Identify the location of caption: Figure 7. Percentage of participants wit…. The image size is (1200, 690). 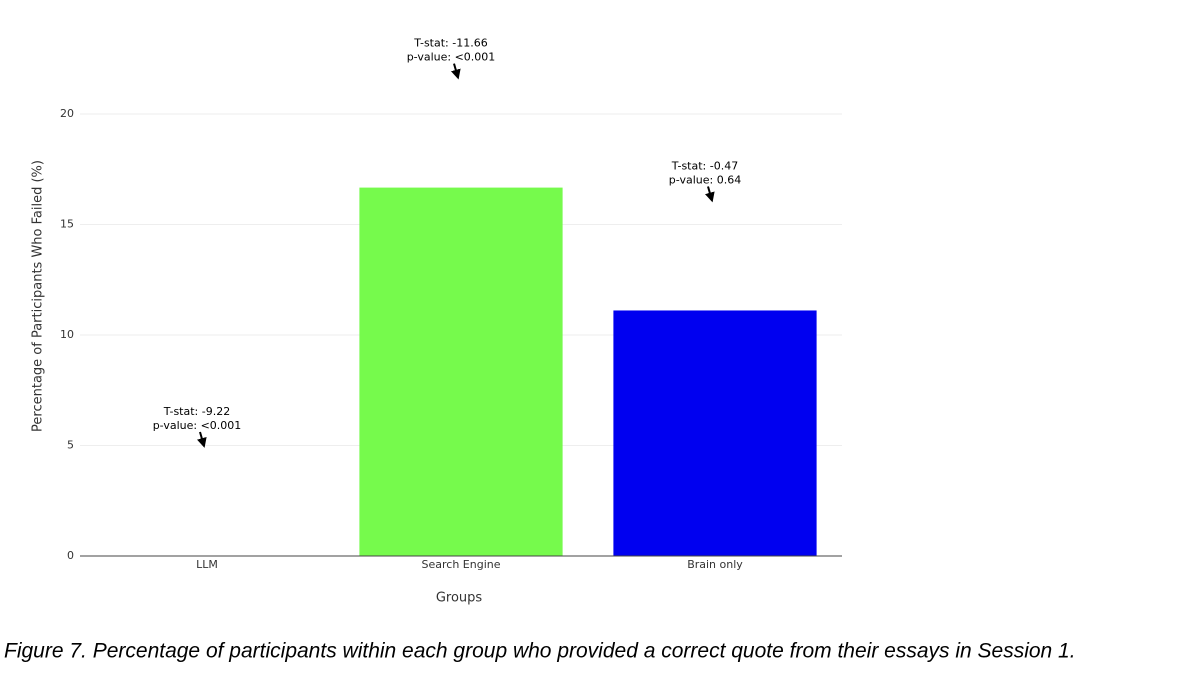
(540, 651).